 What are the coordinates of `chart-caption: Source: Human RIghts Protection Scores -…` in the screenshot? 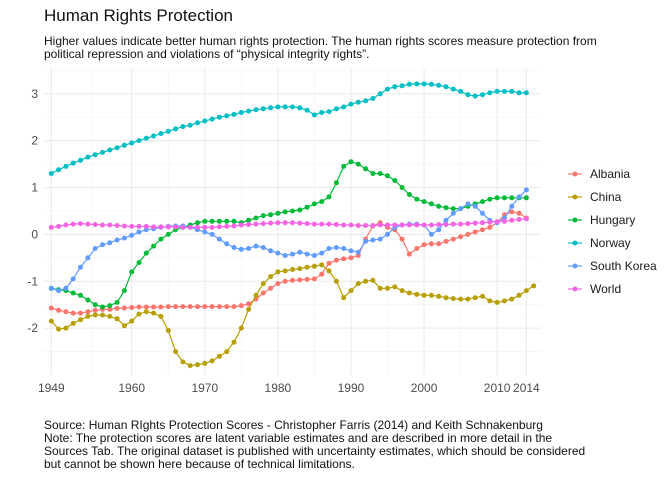 It's located at (354, 445).